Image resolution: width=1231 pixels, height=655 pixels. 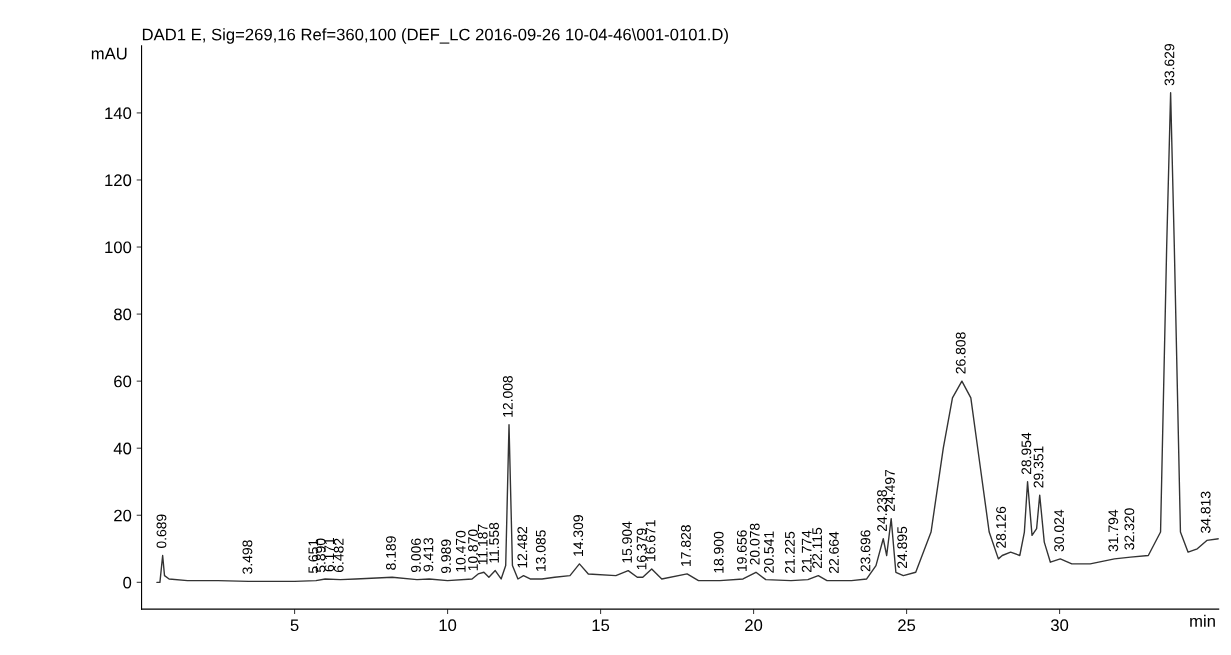 What do you see at coordinates (460, 551) in the screenshot?
I see `annotation: 10.470` at bounding box center [460, 551].